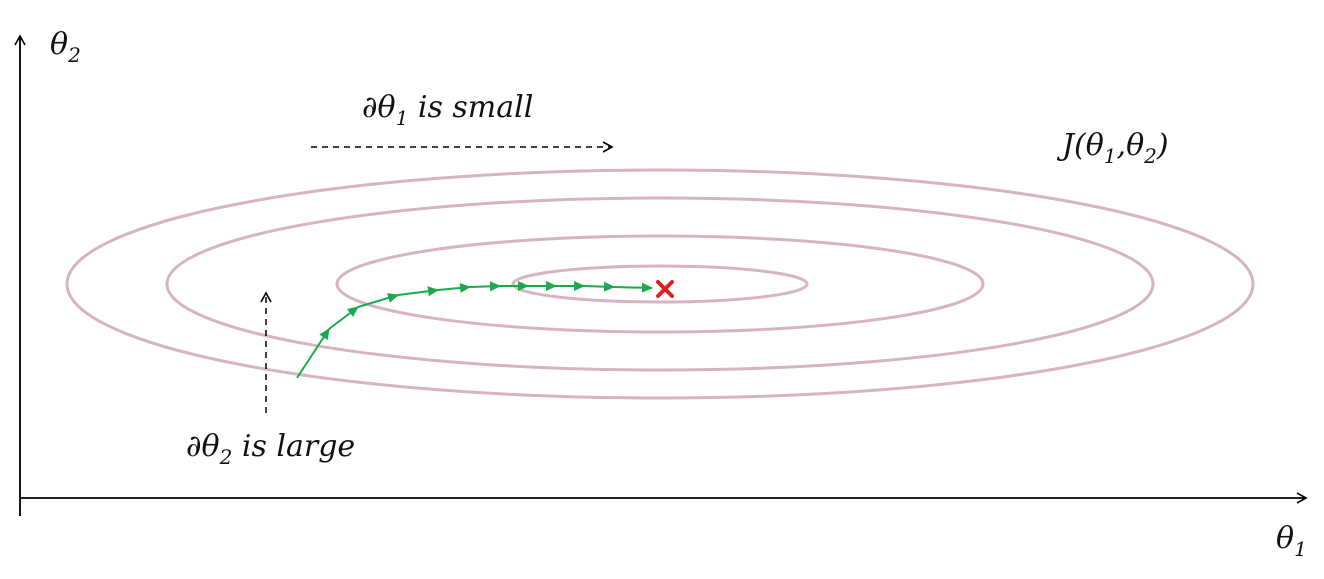 Image resolution: width=1324 pixels, height=579 pixels. I want to click on annotation-large: ∂θ2 is large, so click(270, 449).